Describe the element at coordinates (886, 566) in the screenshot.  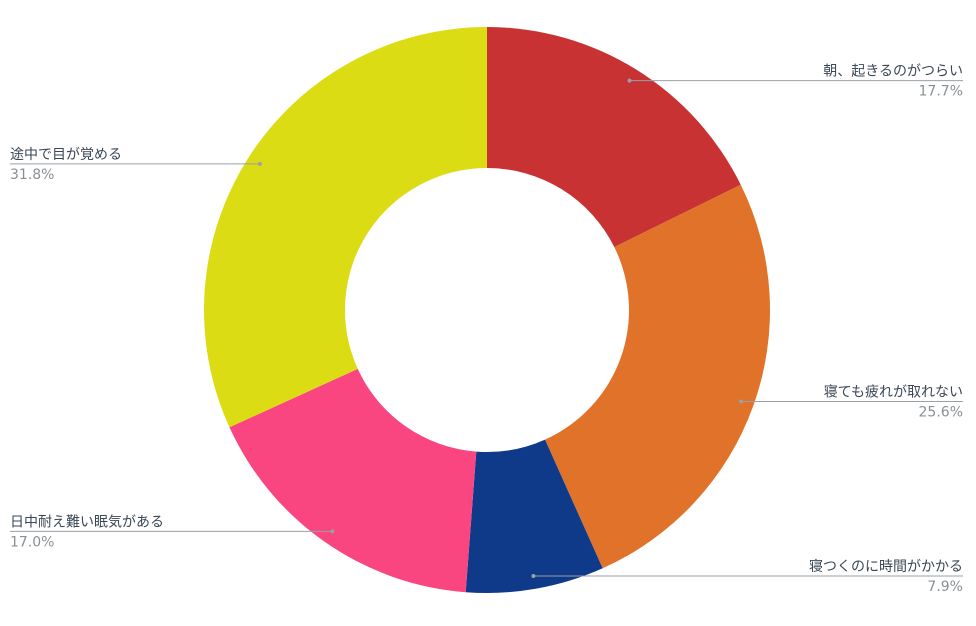
I see `slice-label: 寝つくのに時間がかかる` at that location.